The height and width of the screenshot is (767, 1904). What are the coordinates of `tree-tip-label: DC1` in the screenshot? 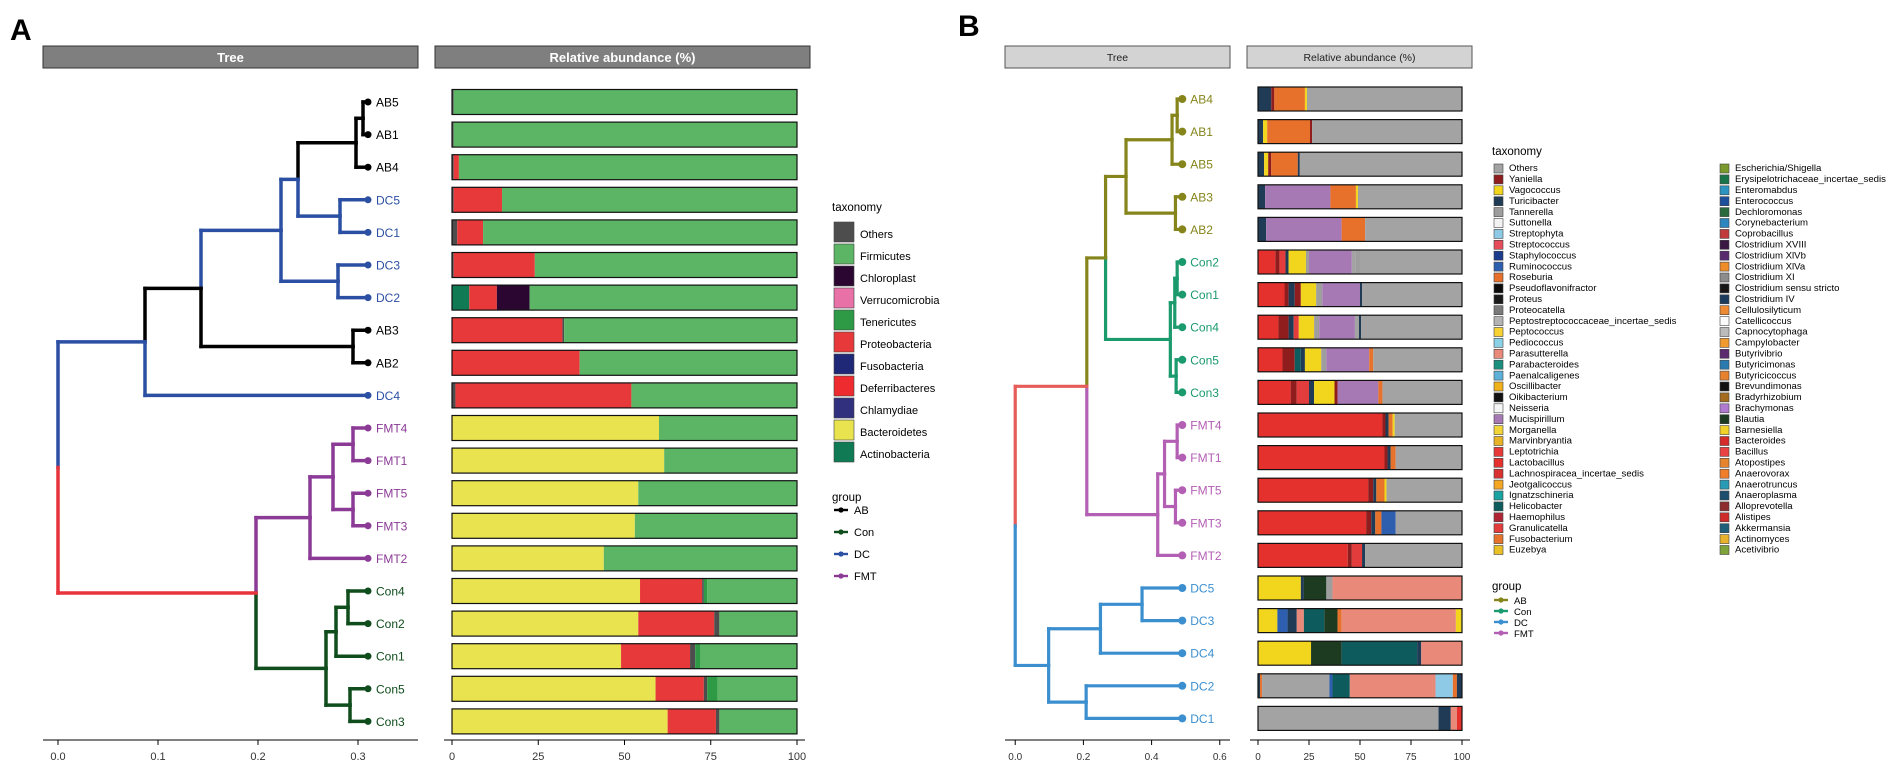 It's located at (1202, 719).